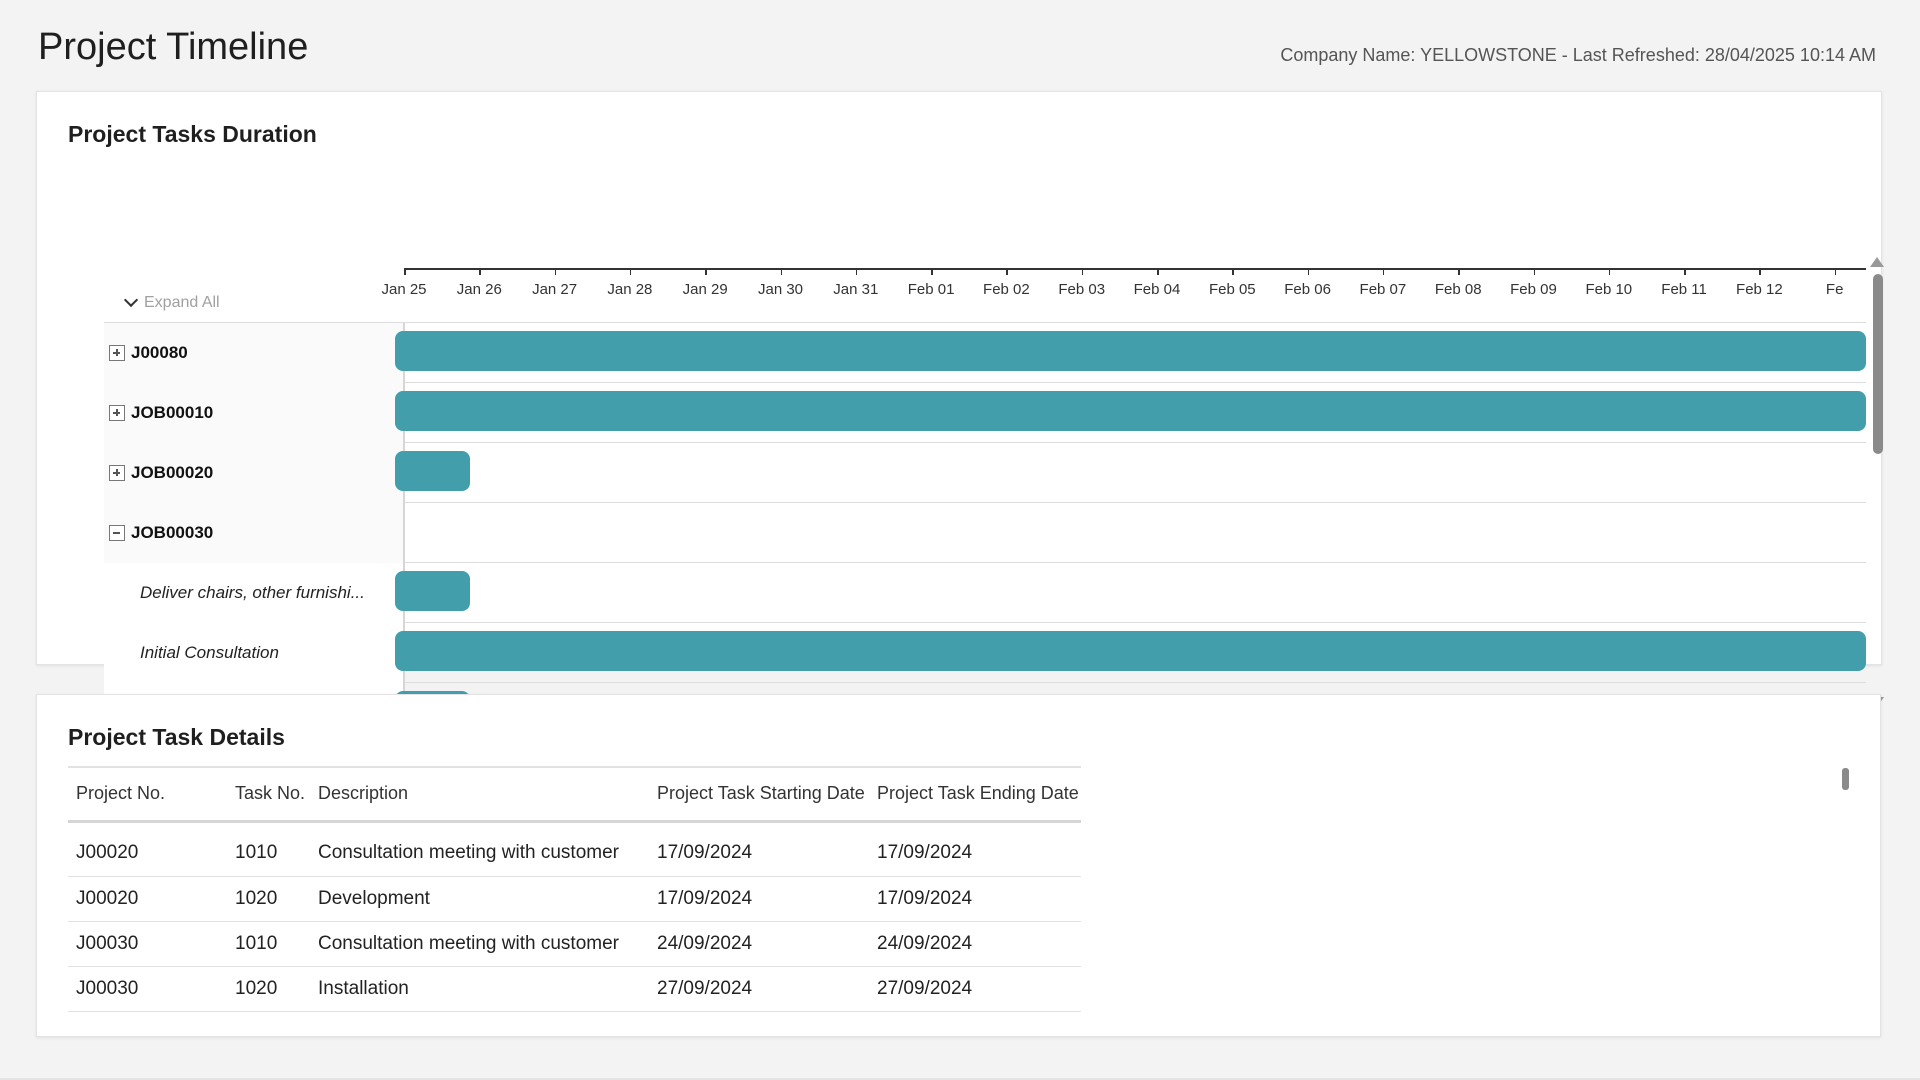  Describe the element at coordinates (172, 412) in the screenshot. I see `project-label: JOB00010` at that location.